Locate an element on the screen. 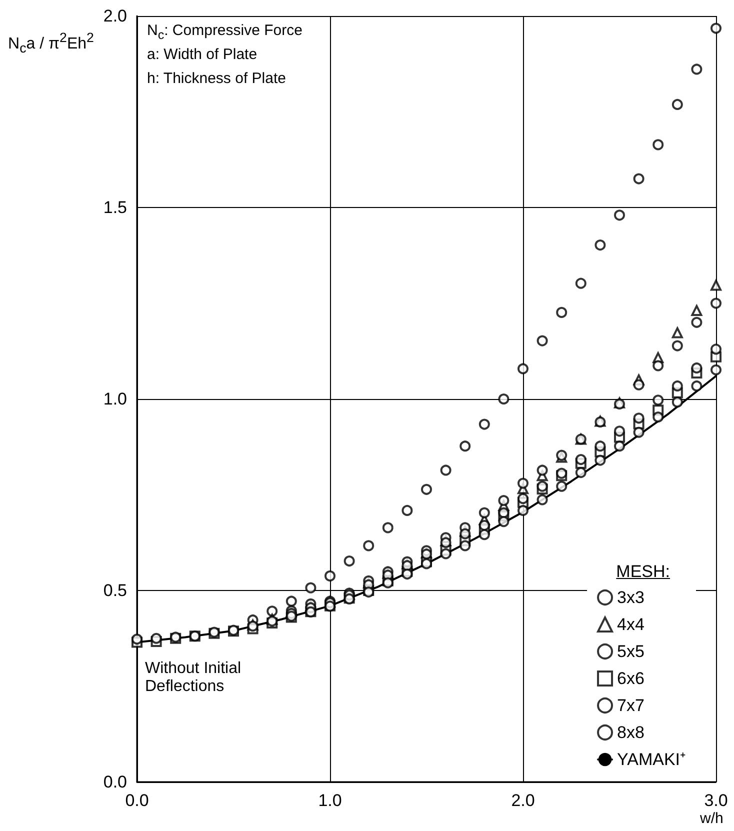 Image resolution: width=734 pixels, height=831 pixels. legend-label: 4x4 is located at coordinates (630, 624).